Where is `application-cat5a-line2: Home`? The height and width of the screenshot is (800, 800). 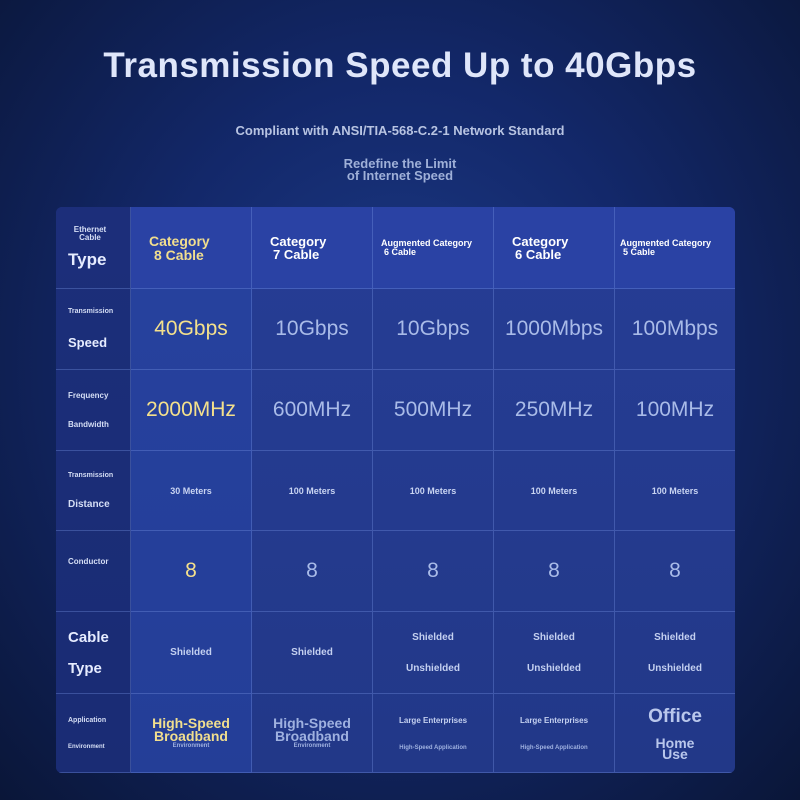 application-cat5a-line2: Home is located at coordinates (675, 743).